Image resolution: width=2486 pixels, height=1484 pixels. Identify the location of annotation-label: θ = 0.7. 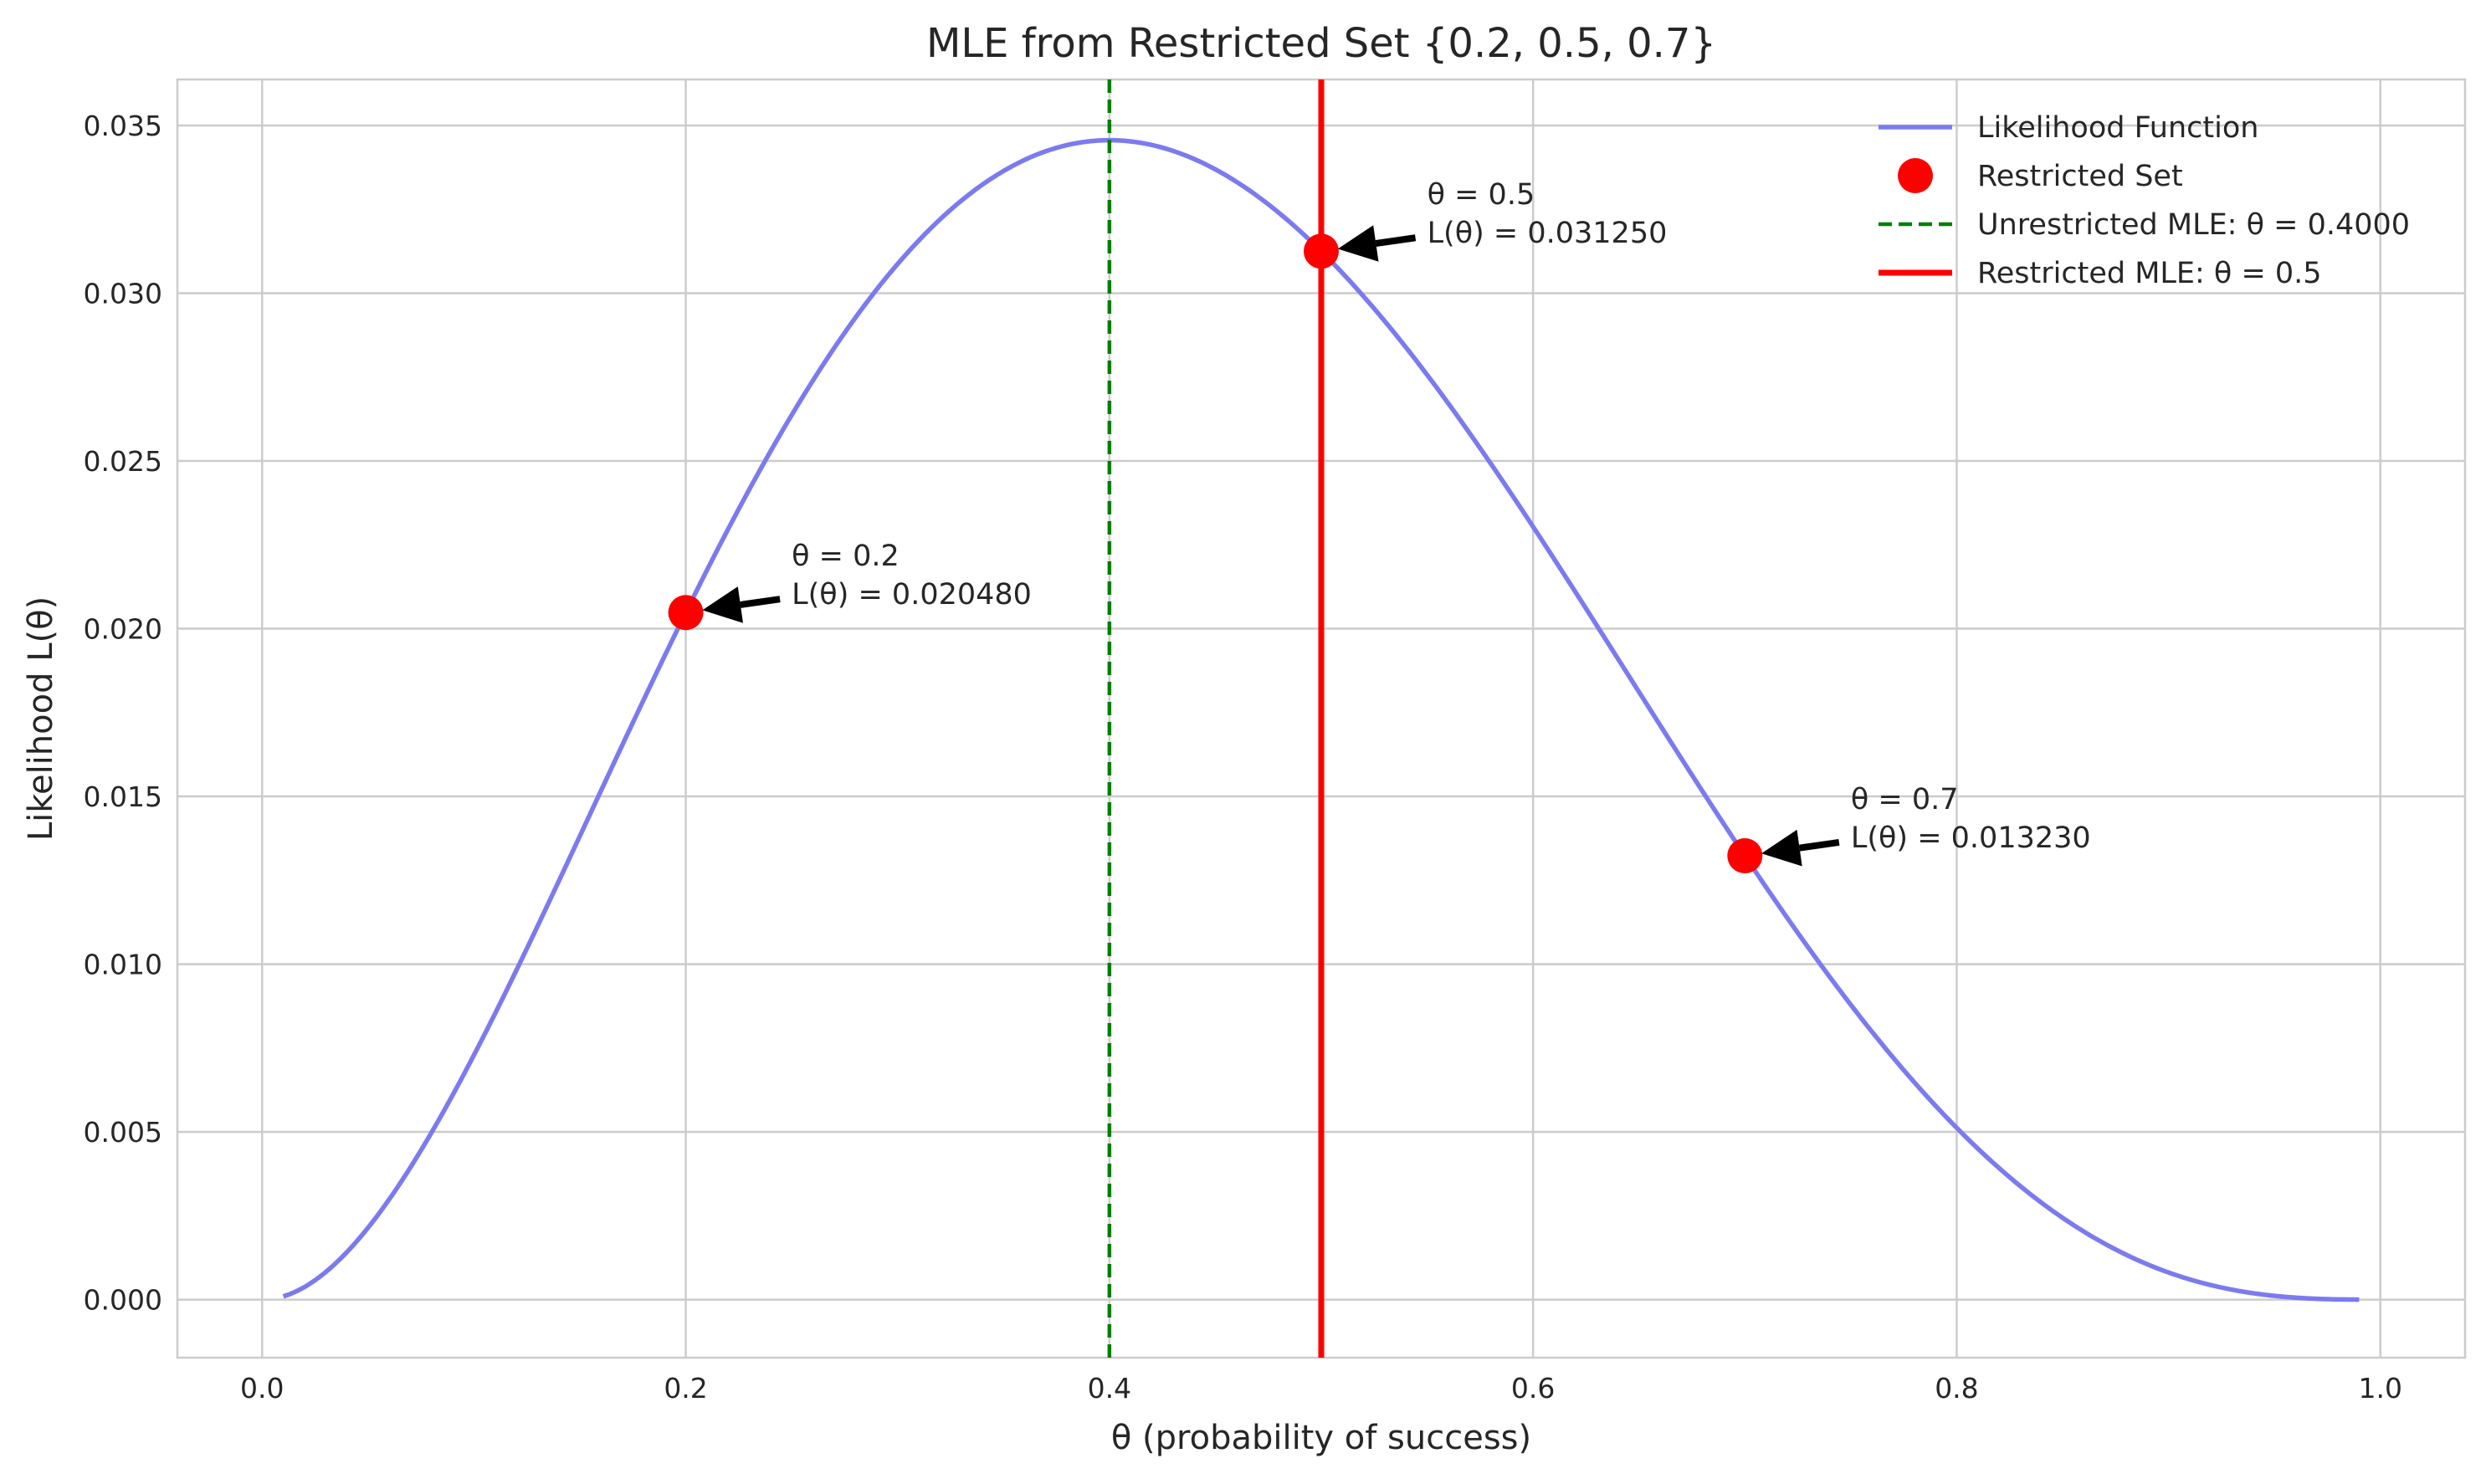
(1905, 799).